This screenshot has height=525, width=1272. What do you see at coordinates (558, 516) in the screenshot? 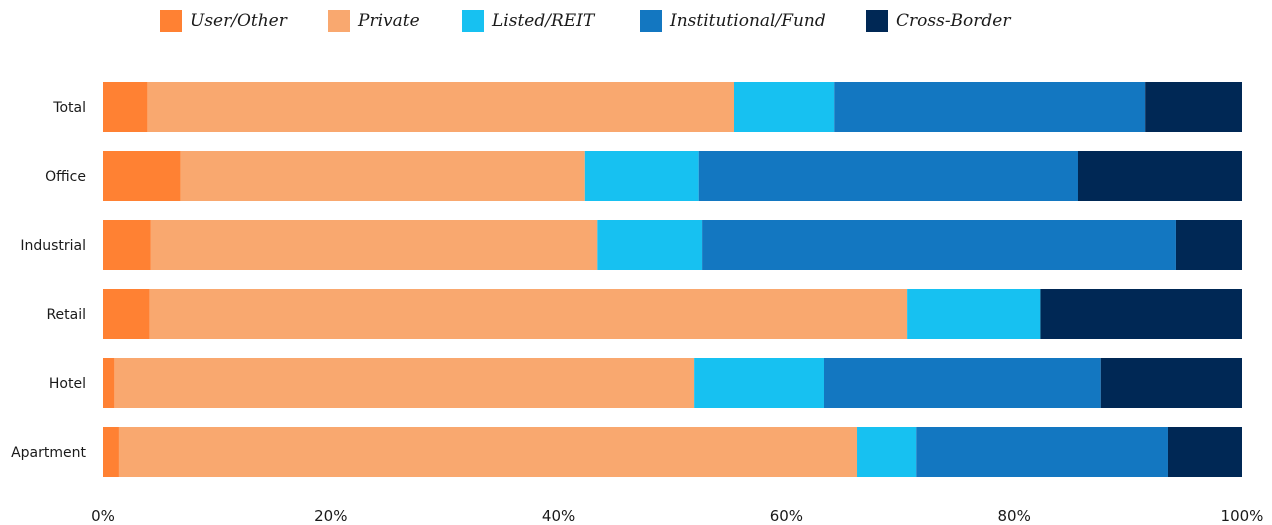
I see `x-tick-label: 40%` at bounding box center [558, 516].